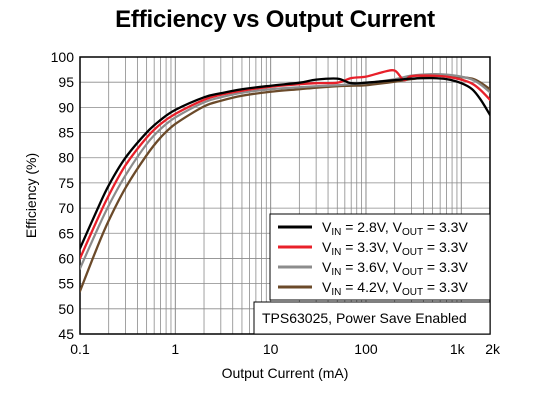  Describe the element at coordinates (66, 208) in the screenshot. I see `y-tick-label: 70` at that location.